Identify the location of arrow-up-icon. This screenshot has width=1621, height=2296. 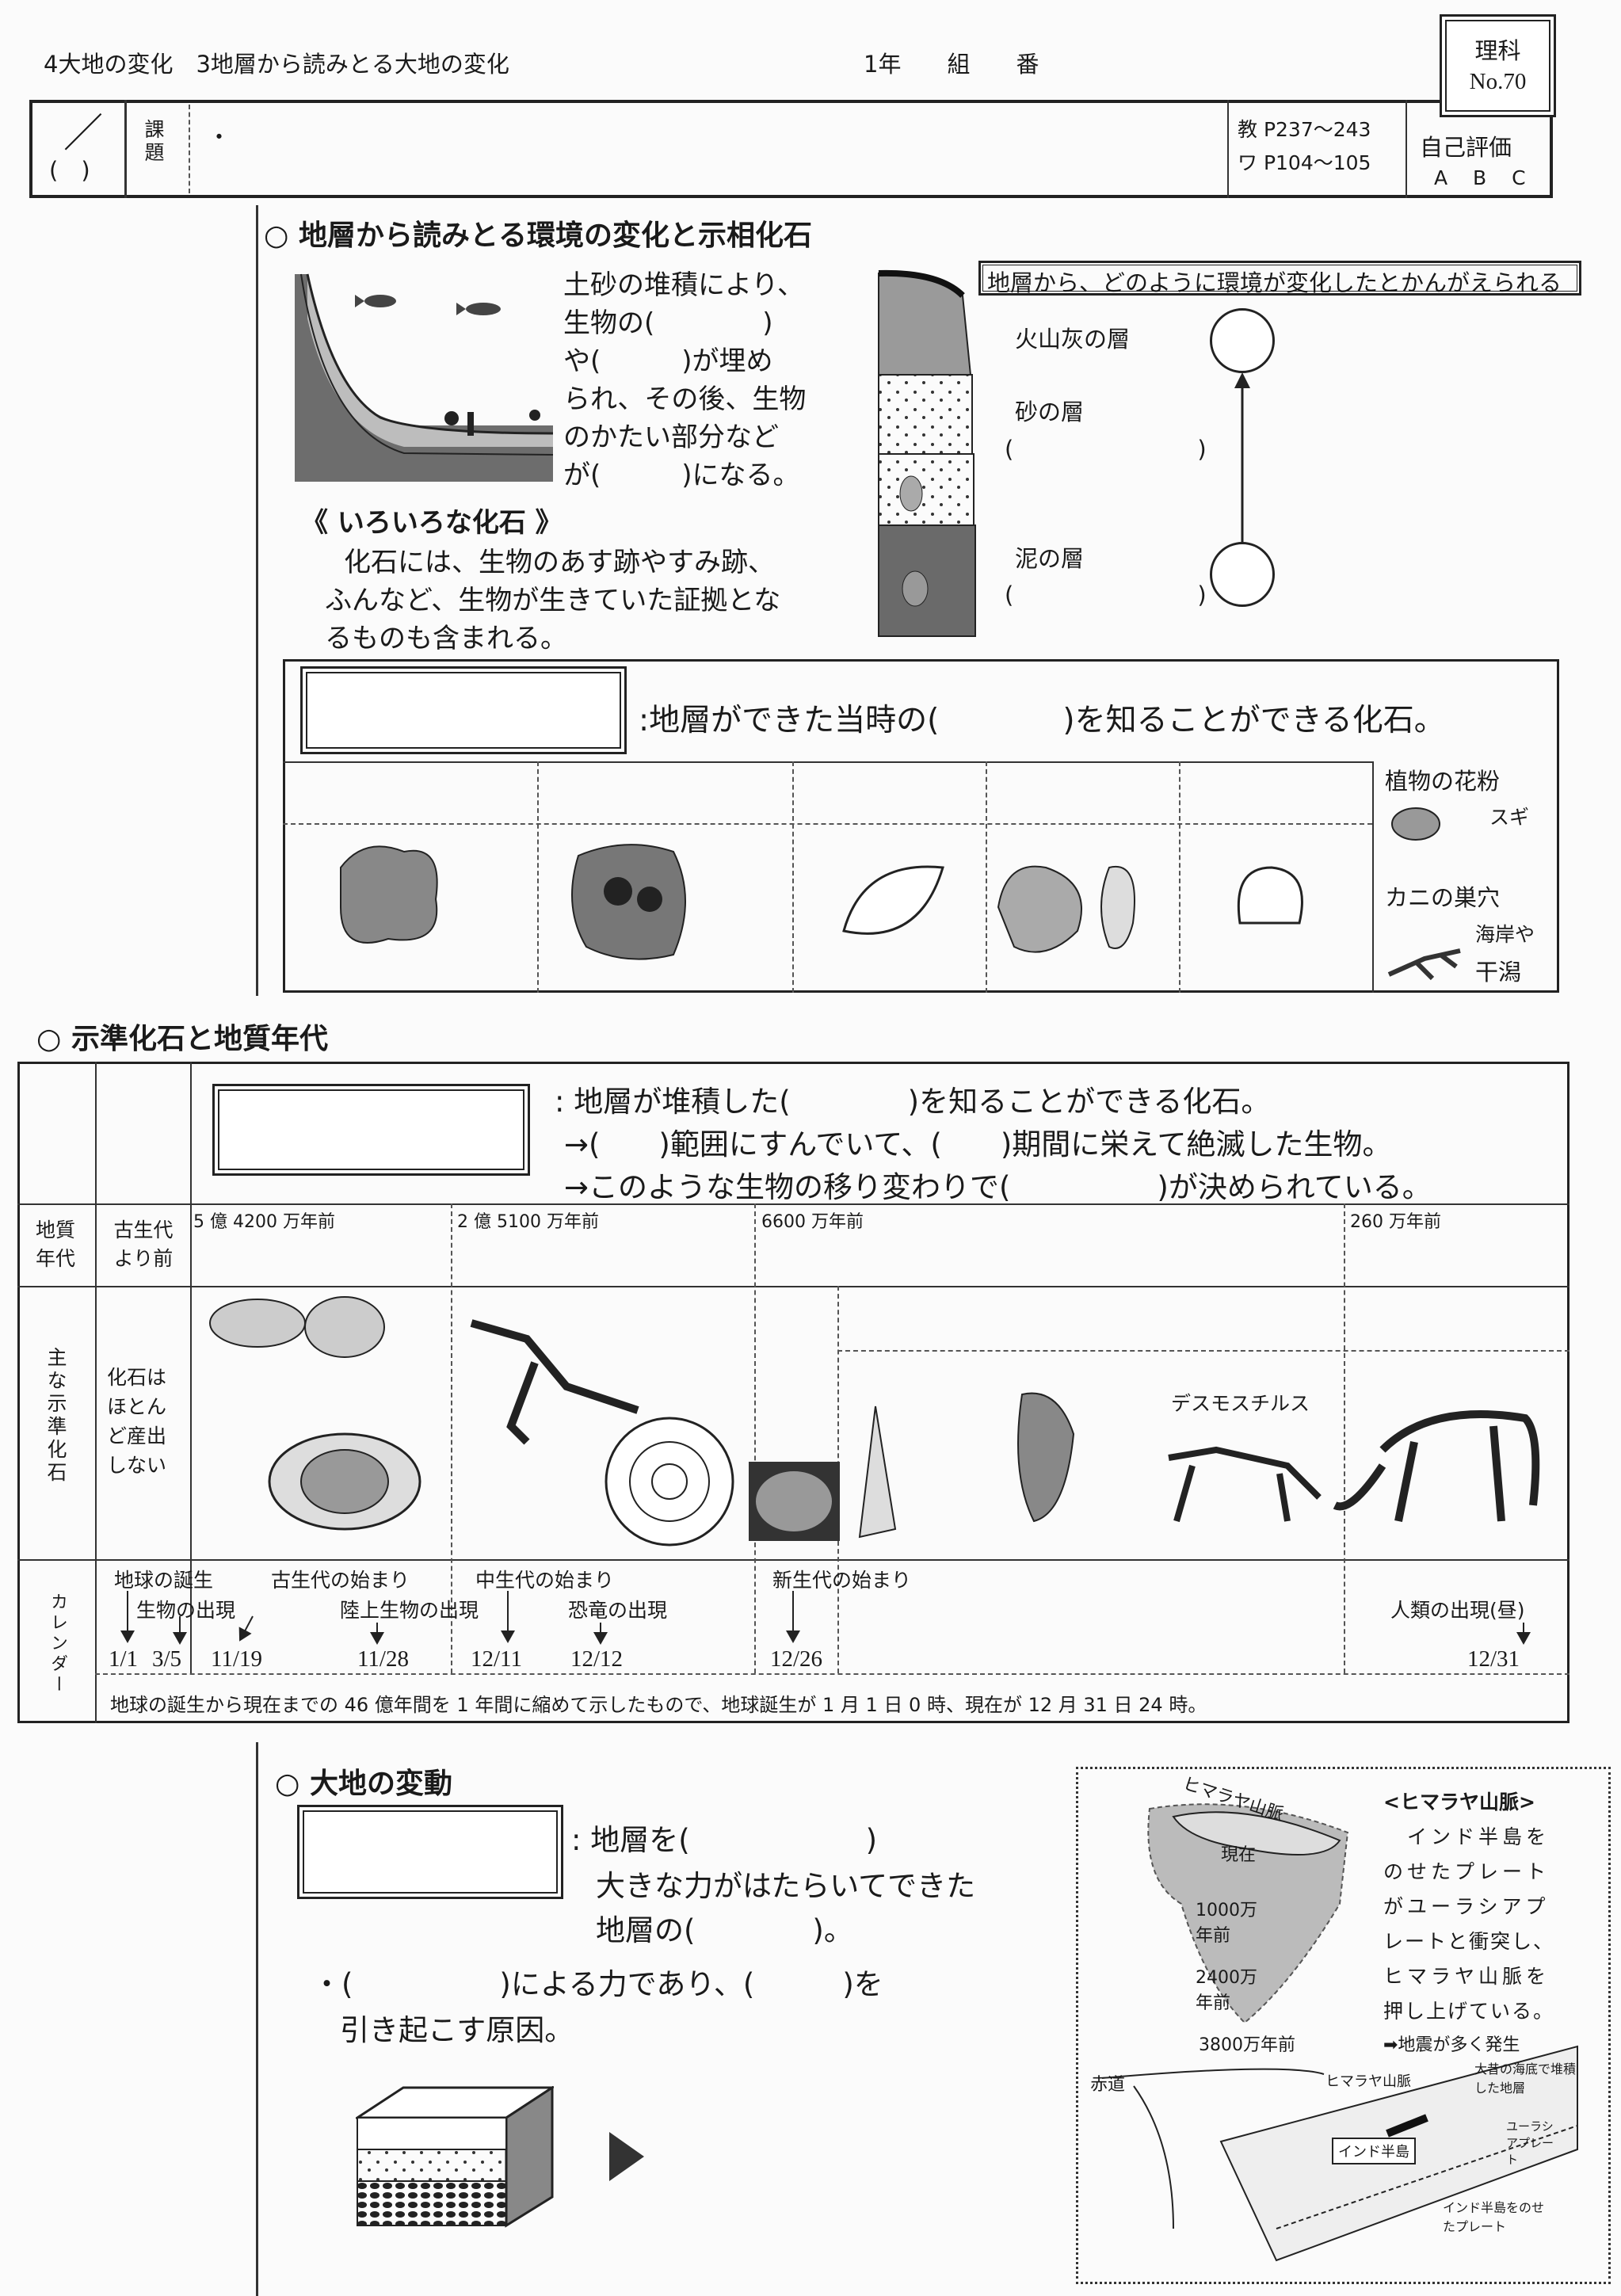
(1242, 457).